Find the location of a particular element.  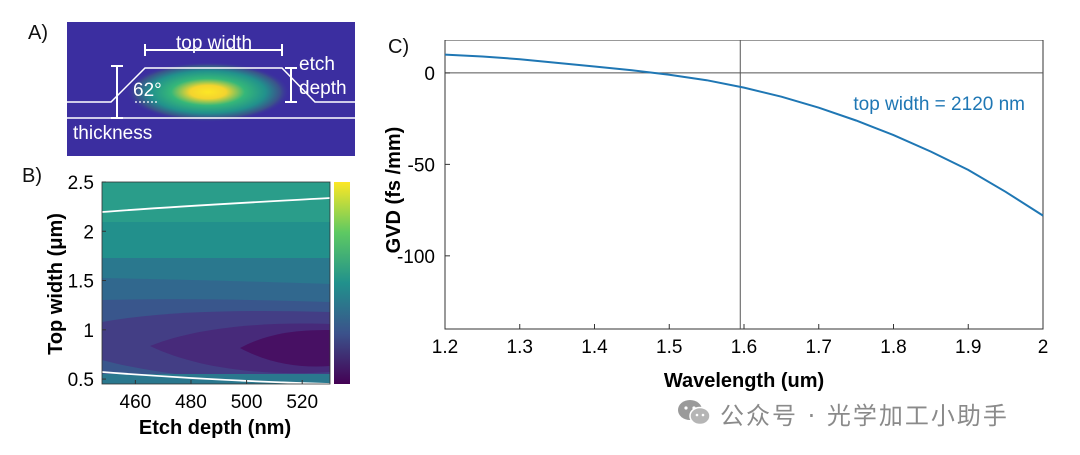

panel-b-x-ticks: 460 480 500 520 is located at coordinates (219, 396).